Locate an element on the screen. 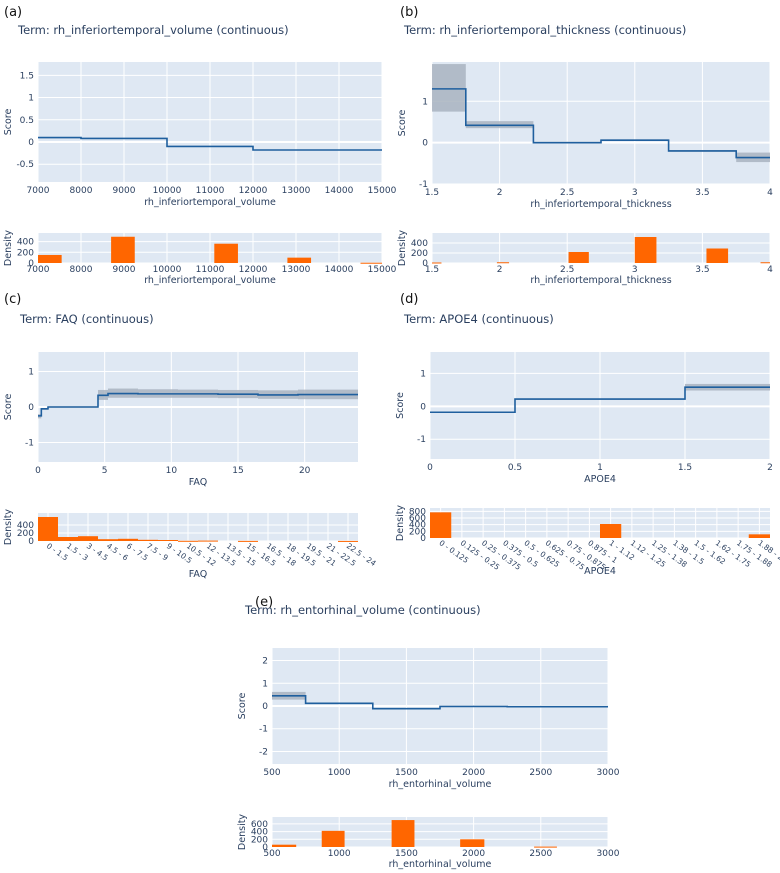 The height and width of the screenshot is (873, 780). y-axis-title: Density is located at coordinates (8, 527).